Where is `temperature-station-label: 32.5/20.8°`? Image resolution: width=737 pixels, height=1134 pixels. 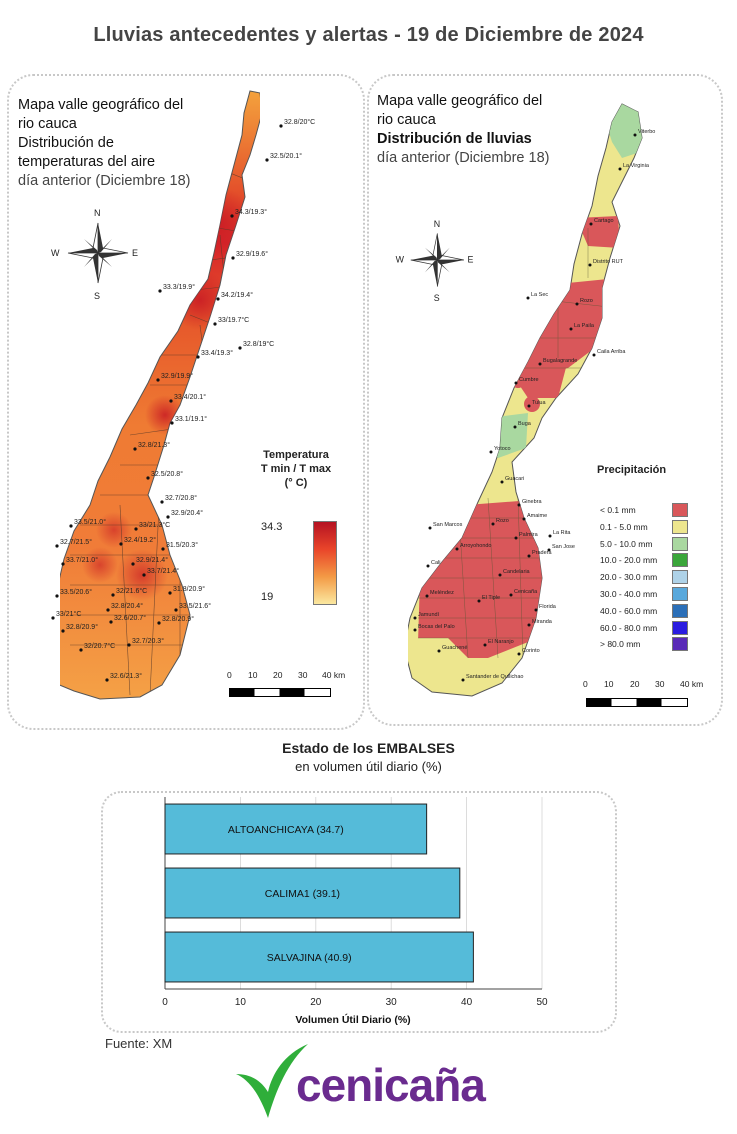
temperature-station-label: 32.5/20.8° is located at coordinates (167, 474).